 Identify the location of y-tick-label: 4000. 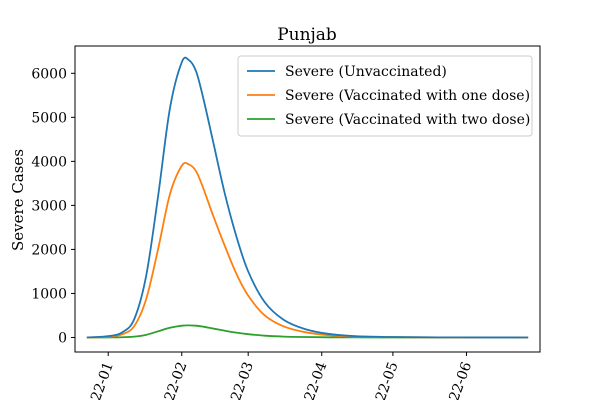
(49, 162).